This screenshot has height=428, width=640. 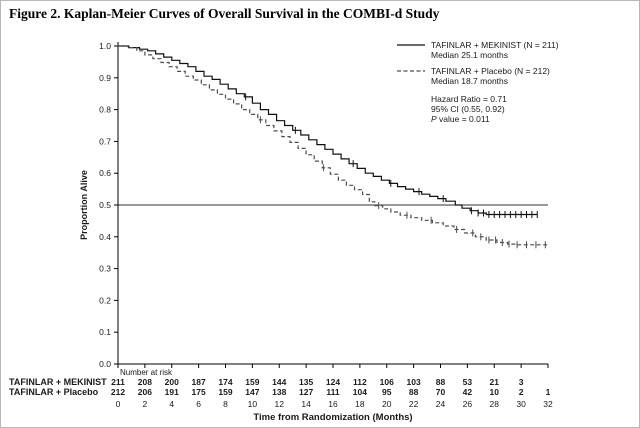 What do you see at coordinates (54, 392) in the screenshot?
I see `risk-row-label-tafinlar-placebo: TAFINLAR + Placebo` at bounding box center [54, 392].